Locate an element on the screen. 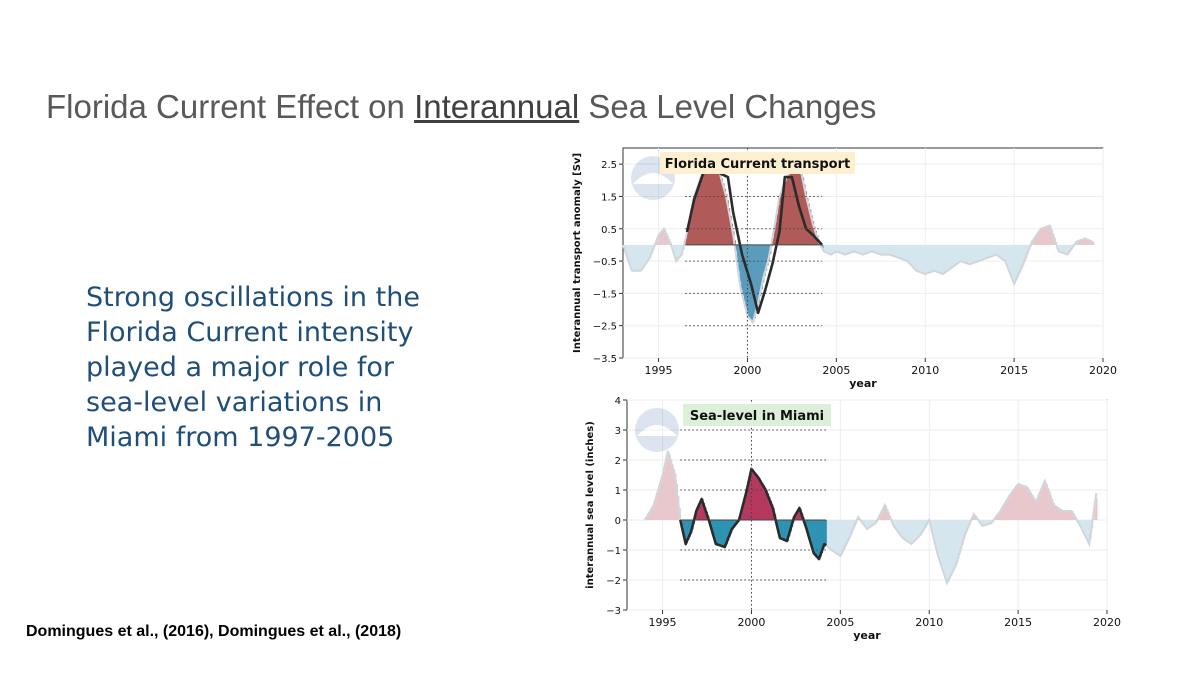 The height and width of the screenshot is (675, 1200). y-tick-label: −1.5 is located at coordinates (605, 294).